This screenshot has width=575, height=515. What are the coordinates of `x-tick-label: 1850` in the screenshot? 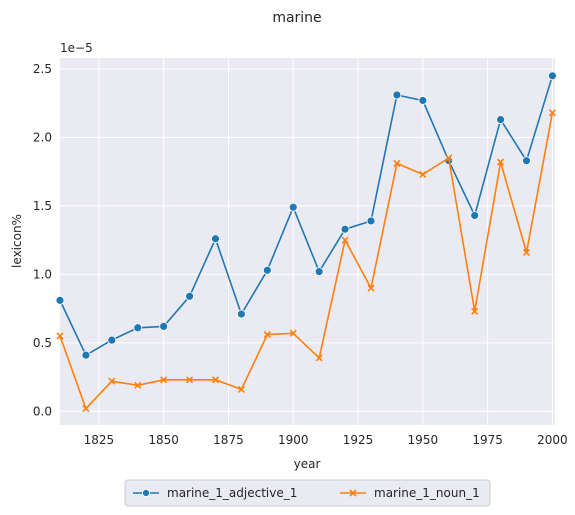 It's located at (163, 440).